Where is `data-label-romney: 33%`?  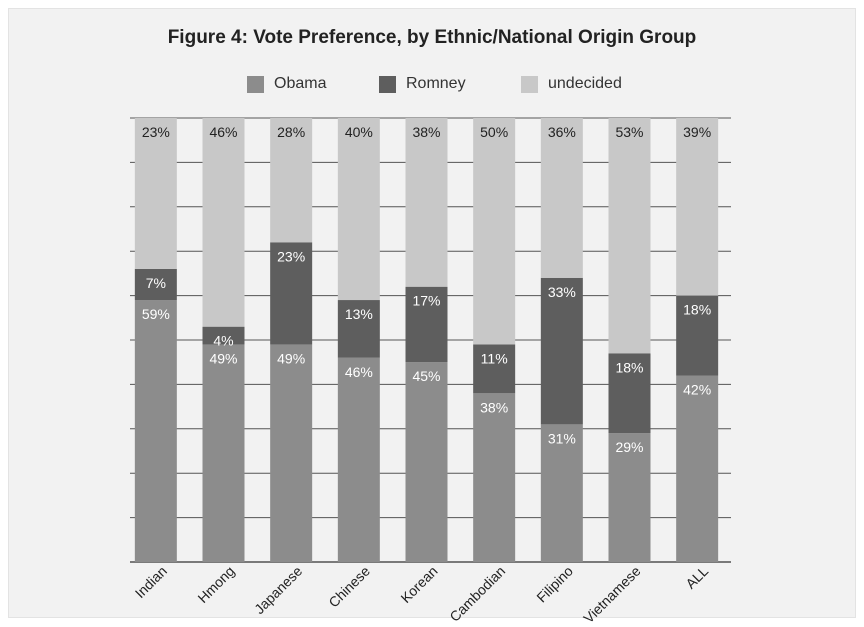 data-label-romney: 33% is located at coordinates (562, 292).